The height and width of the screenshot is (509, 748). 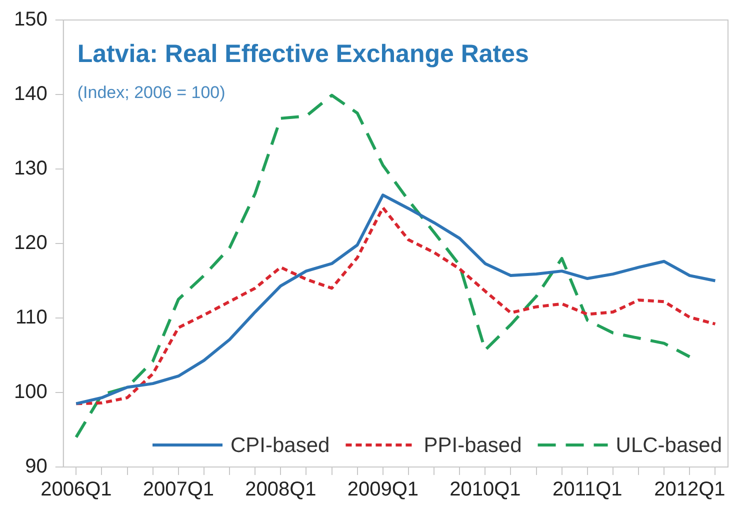 What do you see at coordinates (31, 392) in the screenshot?
I see `y-tick-label: 100` at bounding box center [31, 392].